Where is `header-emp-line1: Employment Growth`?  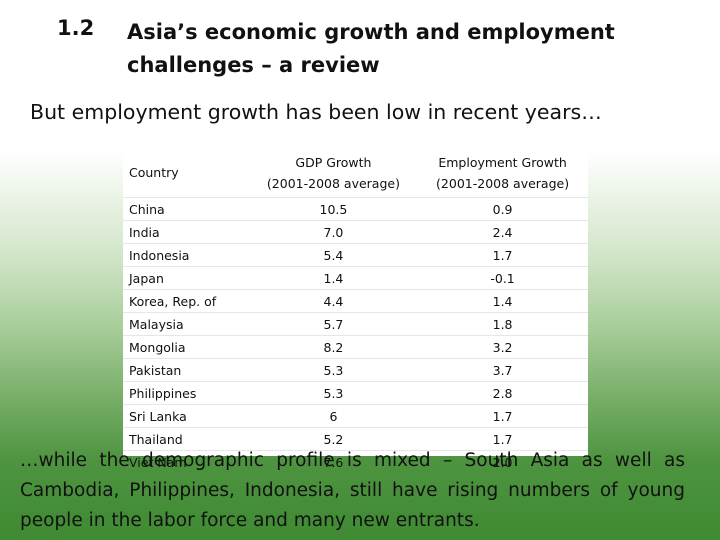 header-emp-line1: Employment Growth is located at coordinates (502, 162).